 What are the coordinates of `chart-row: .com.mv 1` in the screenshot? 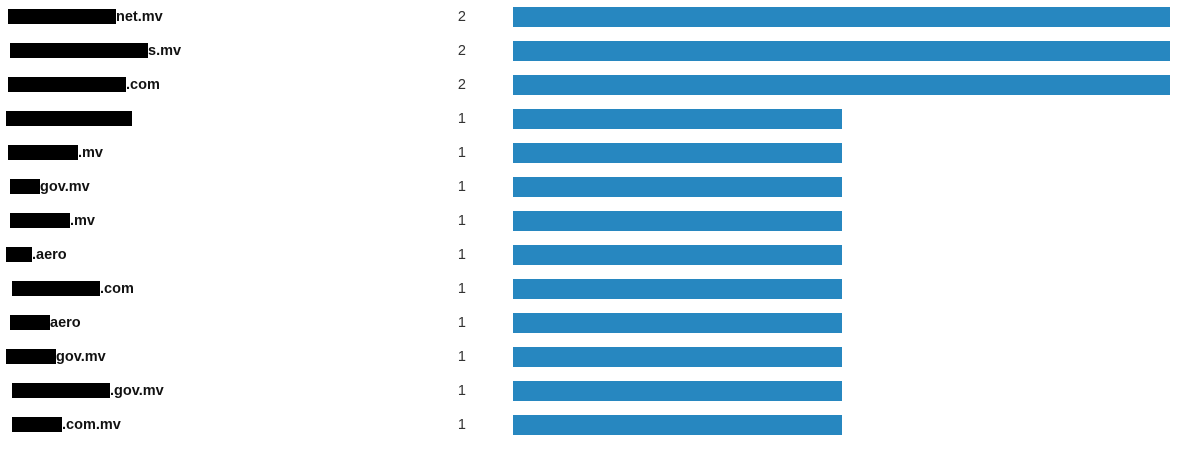 It's located at (589, 425).